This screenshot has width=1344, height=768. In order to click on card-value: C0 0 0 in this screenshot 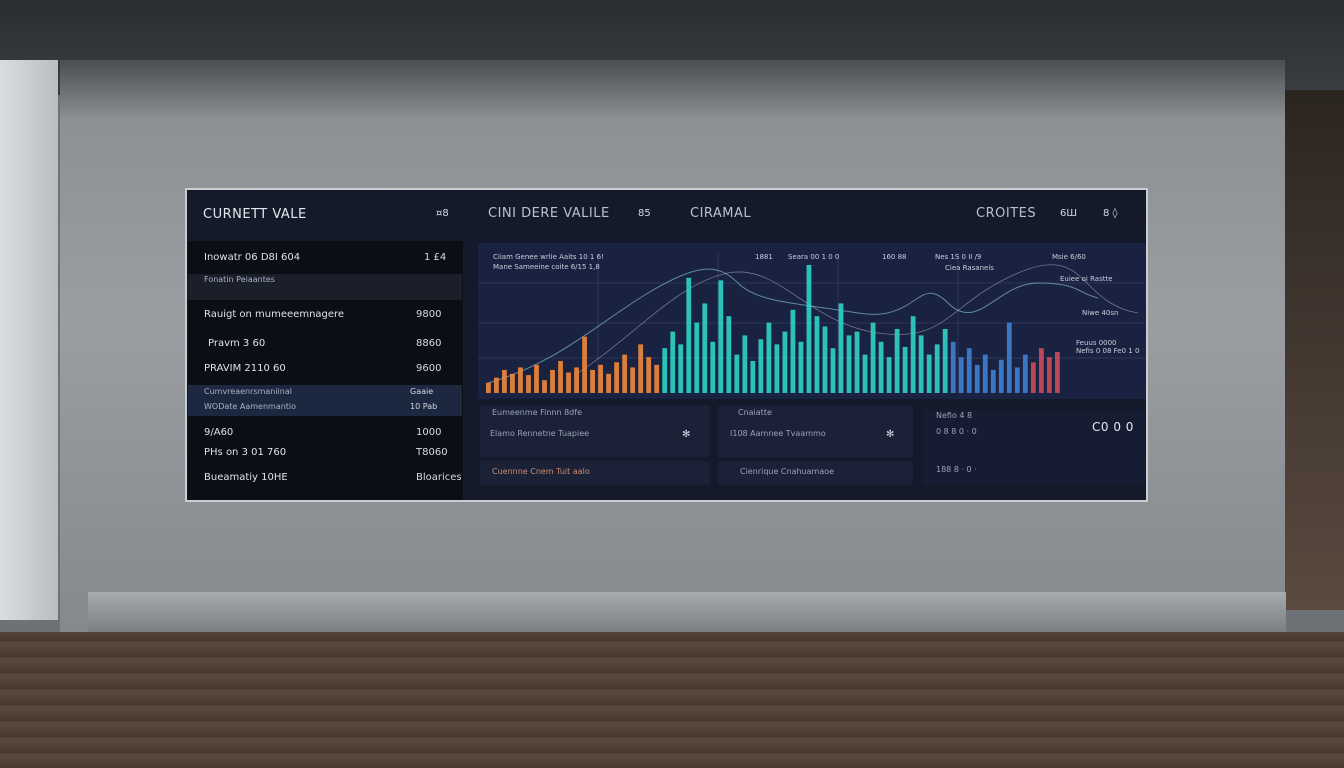, I will do `click(1113, 427)`.